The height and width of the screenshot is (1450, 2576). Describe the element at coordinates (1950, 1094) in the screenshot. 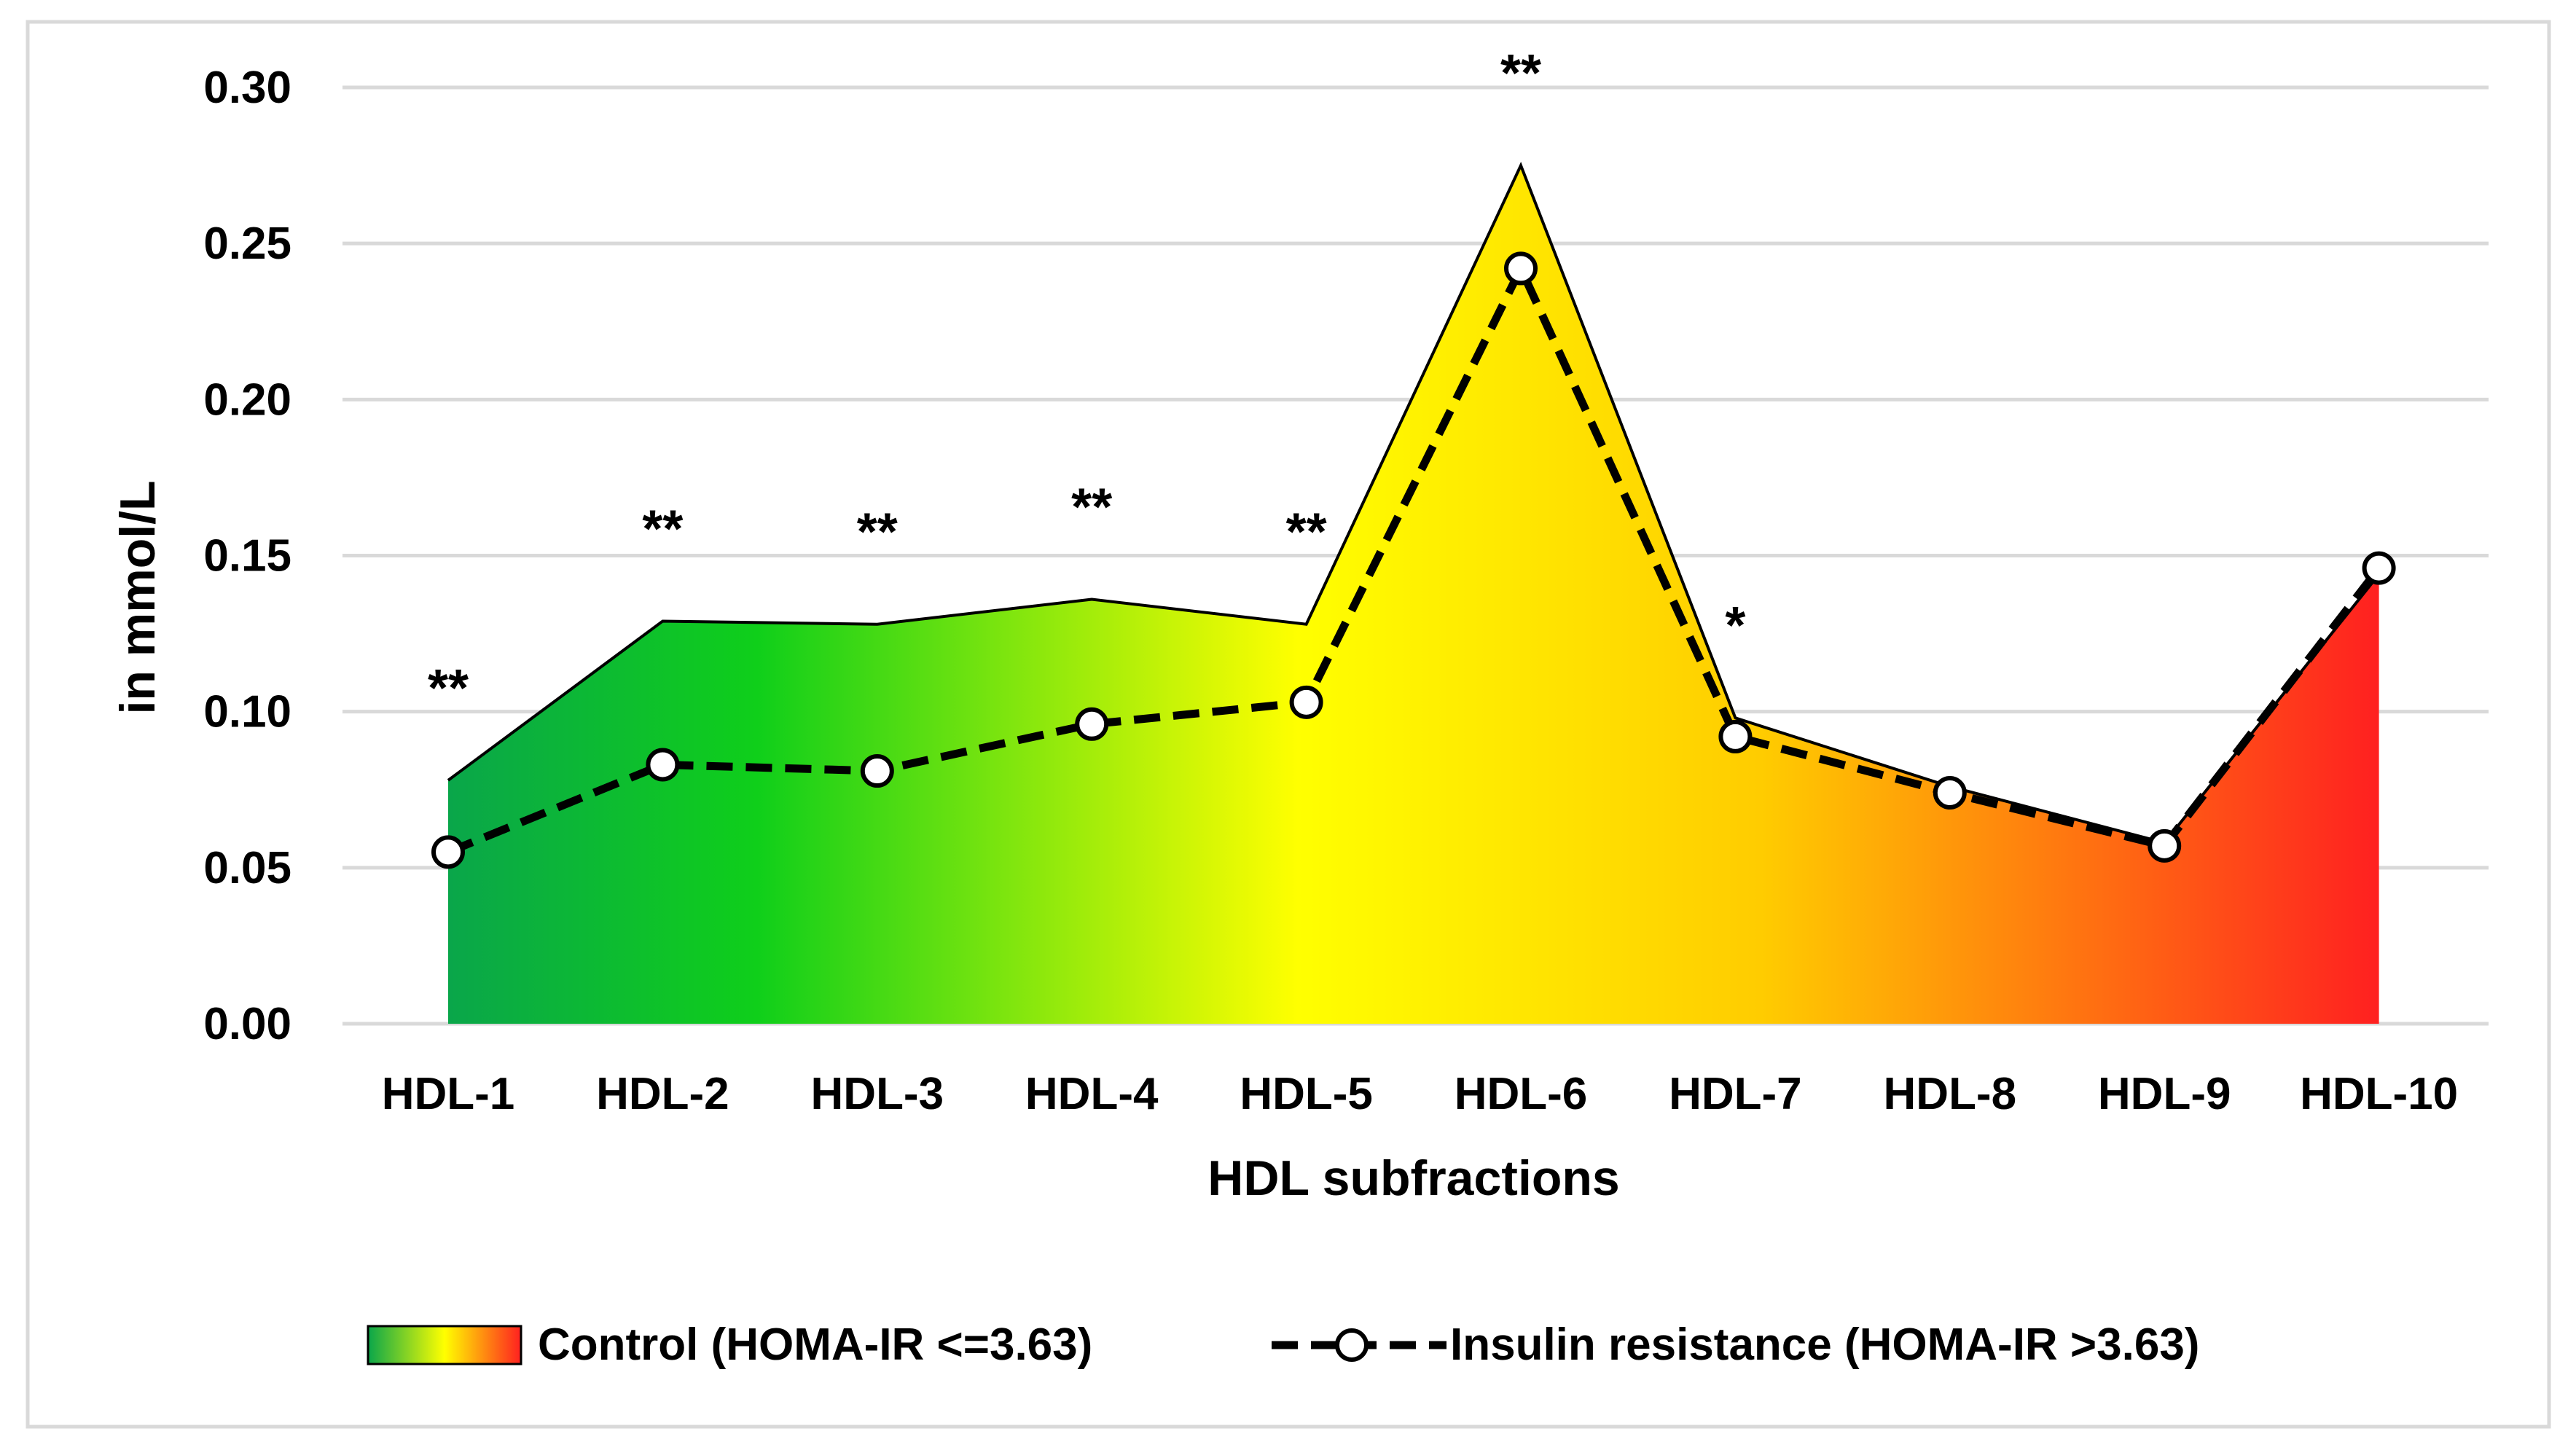

I see `x-category-label: HDL-8` at that location.